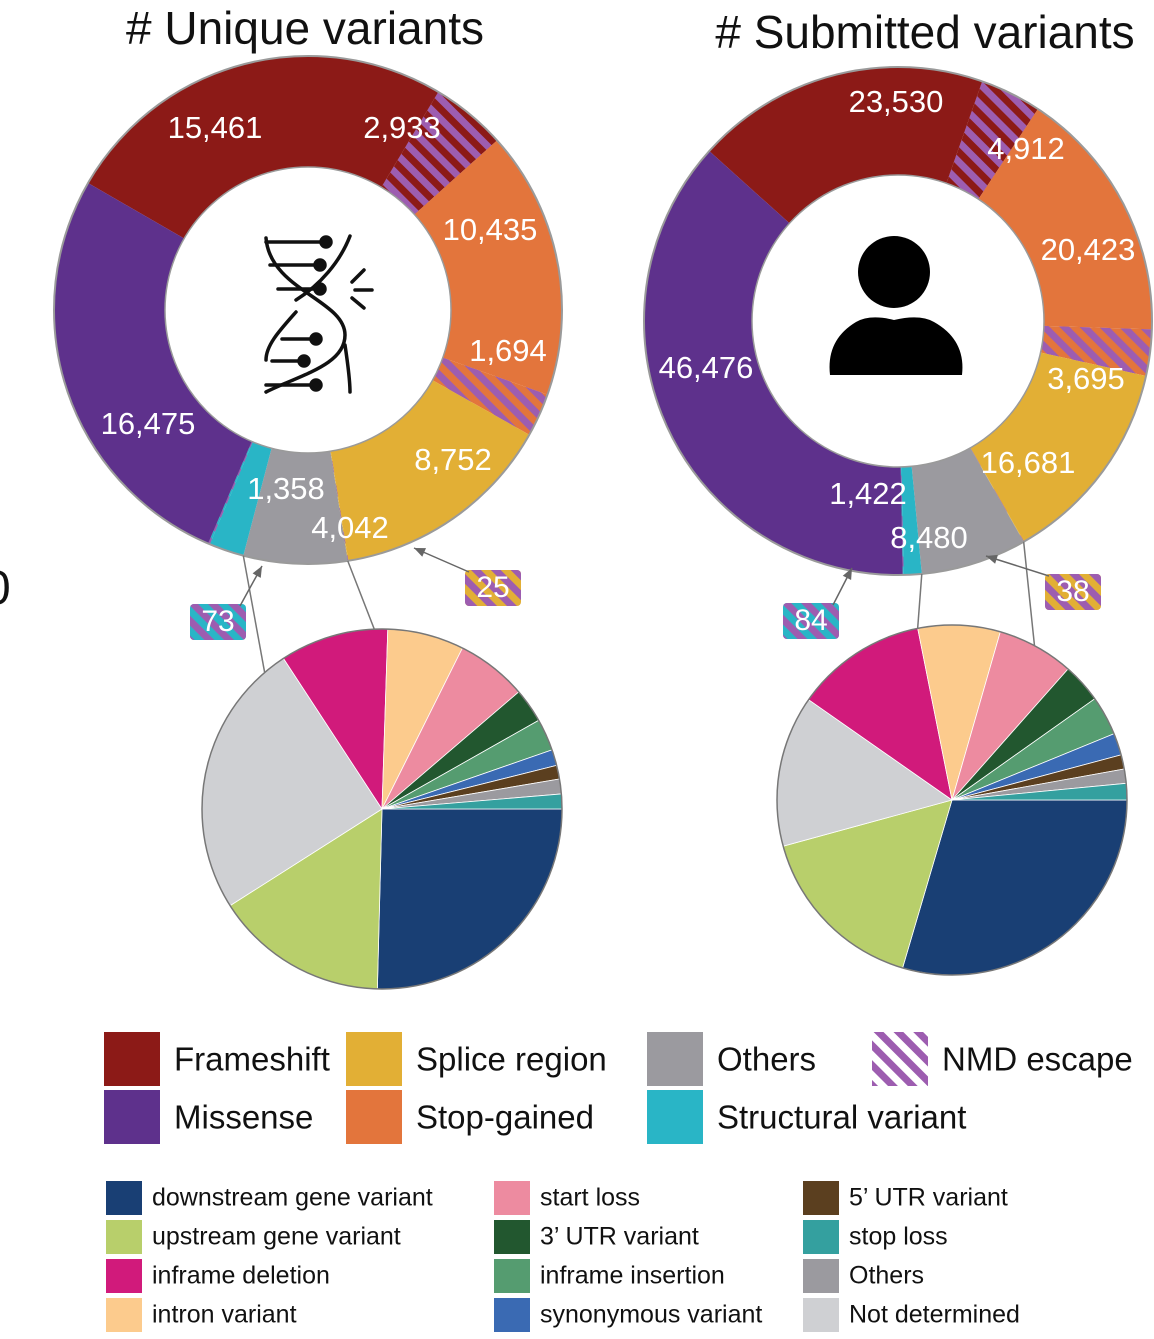 This screenshot has height=1339, width=1154. Describe the element at coordinates (632, 1276) in the screenshot. I see `legend-label: inframe insertion` at that location.